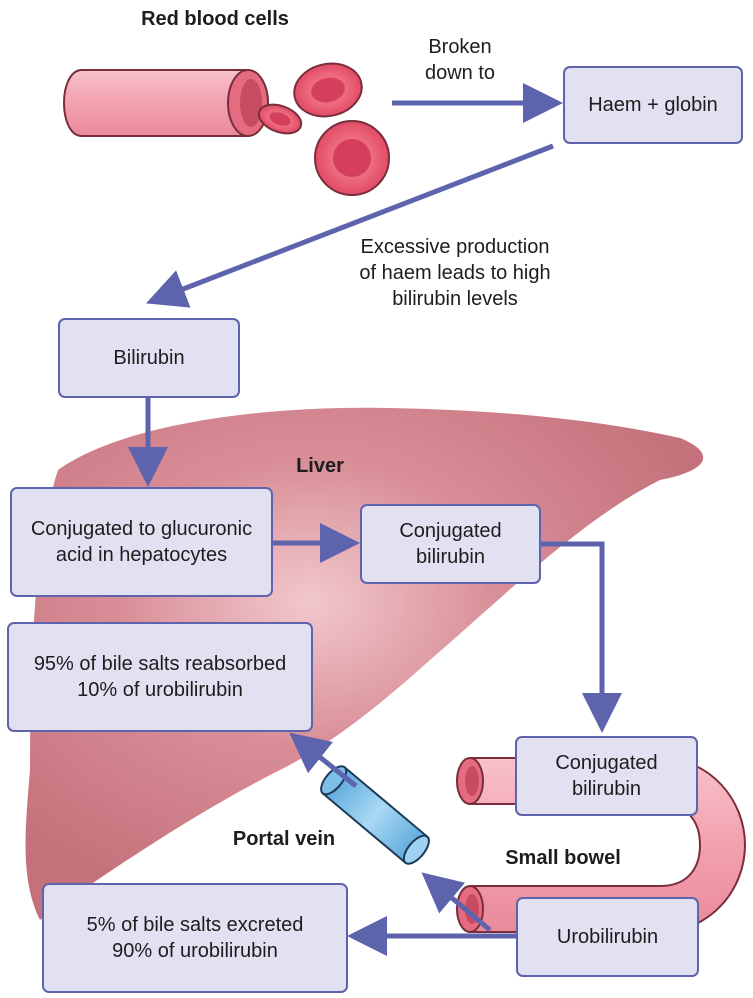 This screenshot has height=998, width=753. I want to click on haem-globin-box: Haem + globin, so click(653, 105).